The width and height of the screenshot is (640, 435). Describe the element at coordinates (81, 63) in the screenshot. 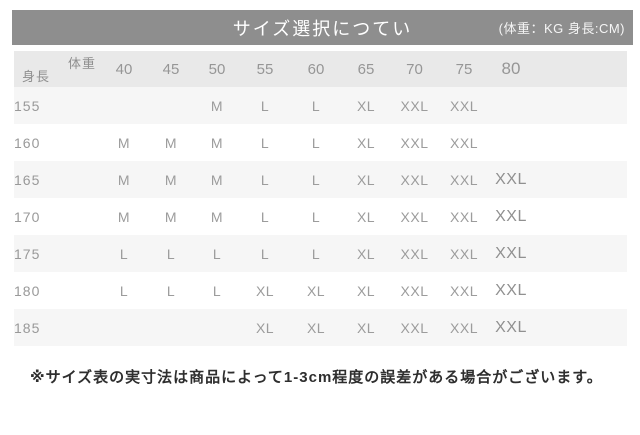

I see `corner-label-weight: 体重` at that location.